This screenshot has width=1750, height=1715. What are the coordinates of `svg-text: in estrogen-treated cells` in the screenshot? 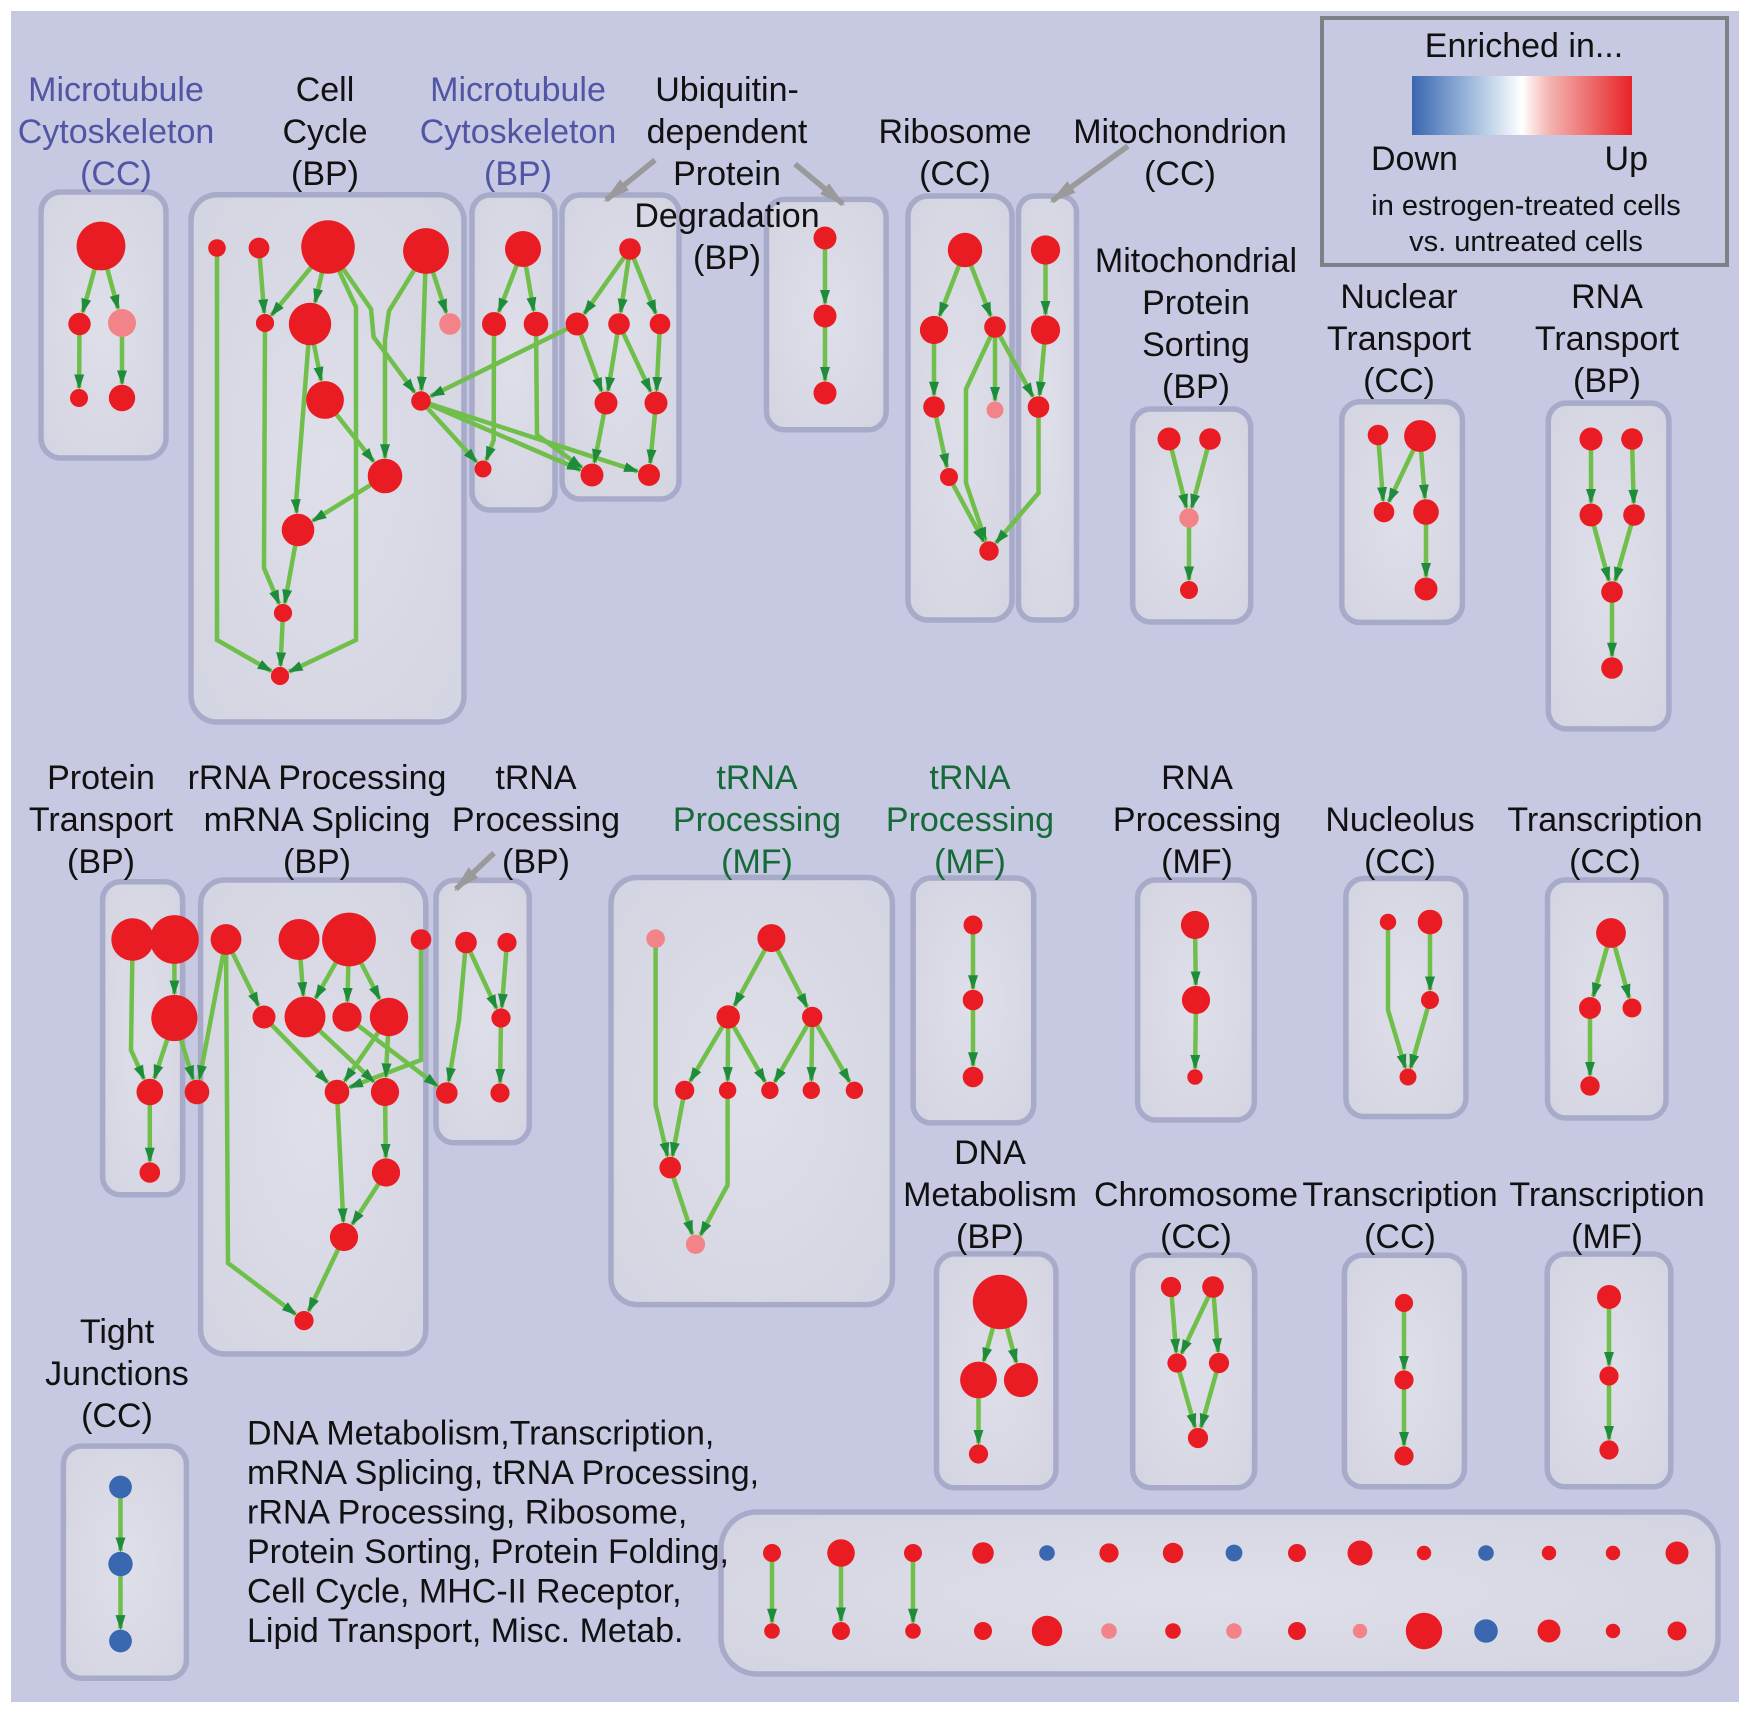 It's located at (1526, 206).